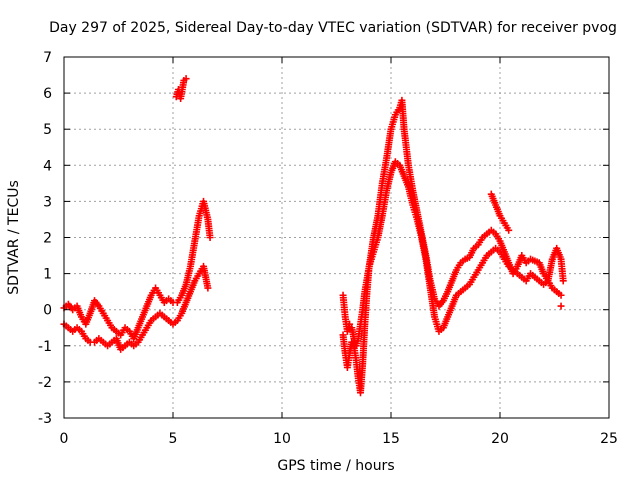 The image size is (640, 480). I want to click on x-tick-label: 0, so click(64, 439).